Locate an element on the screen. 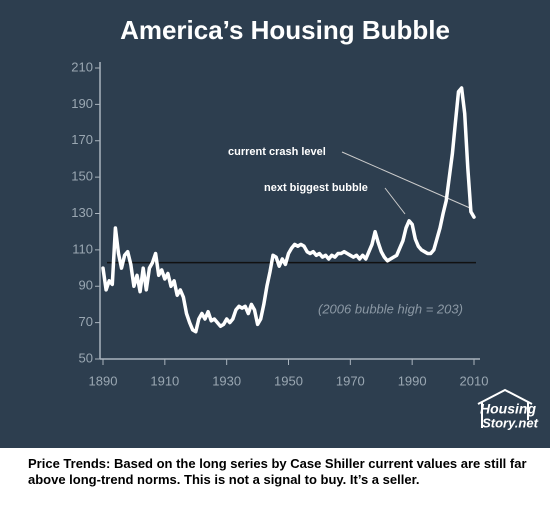 Image resolution: width=550 pixels, height=517 pixels. chart-title: America’s Housing Bubble is located at coordinates (285, 30).